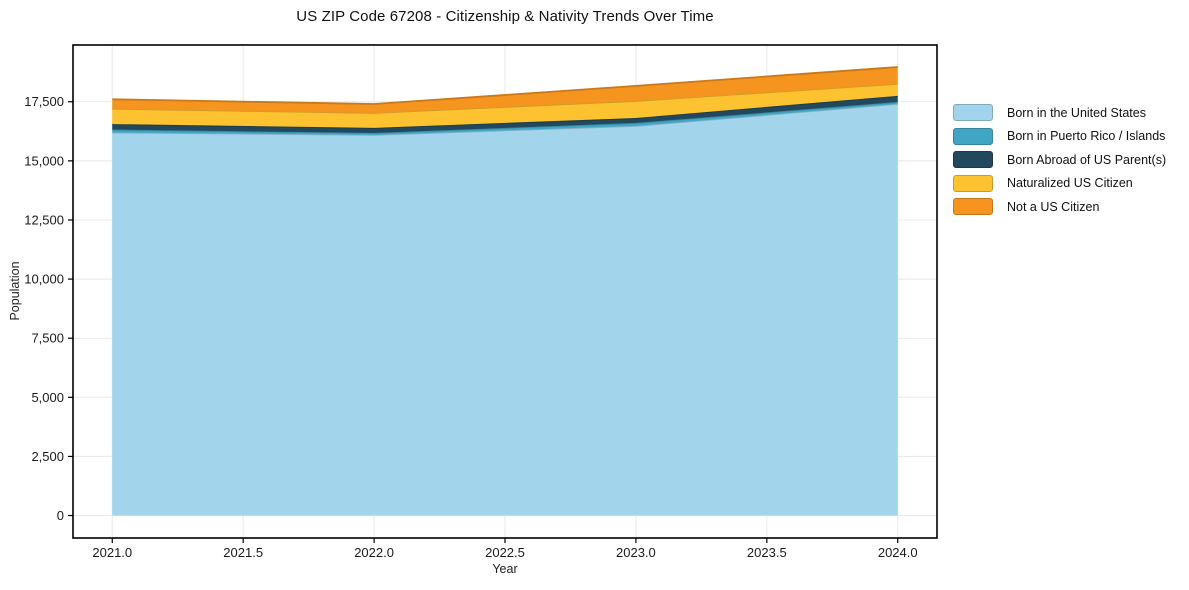  I want to click on y-tick-label: 10,000, so click(44, 279).